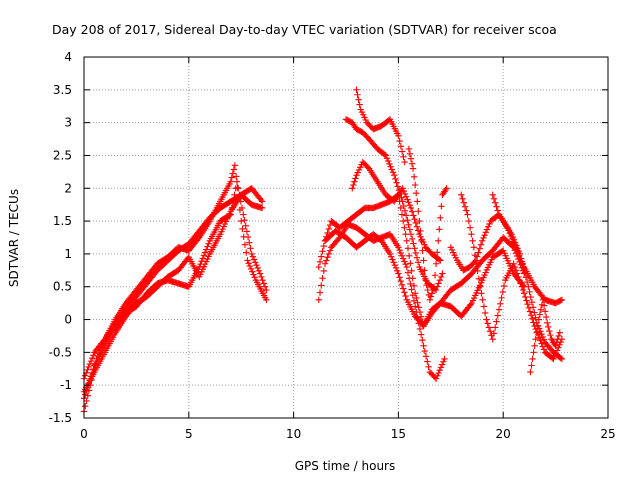 The width and height of the screenshot is (640, 480). I want to click on x-axis-title: GPS time / hours, so click(345, 466).